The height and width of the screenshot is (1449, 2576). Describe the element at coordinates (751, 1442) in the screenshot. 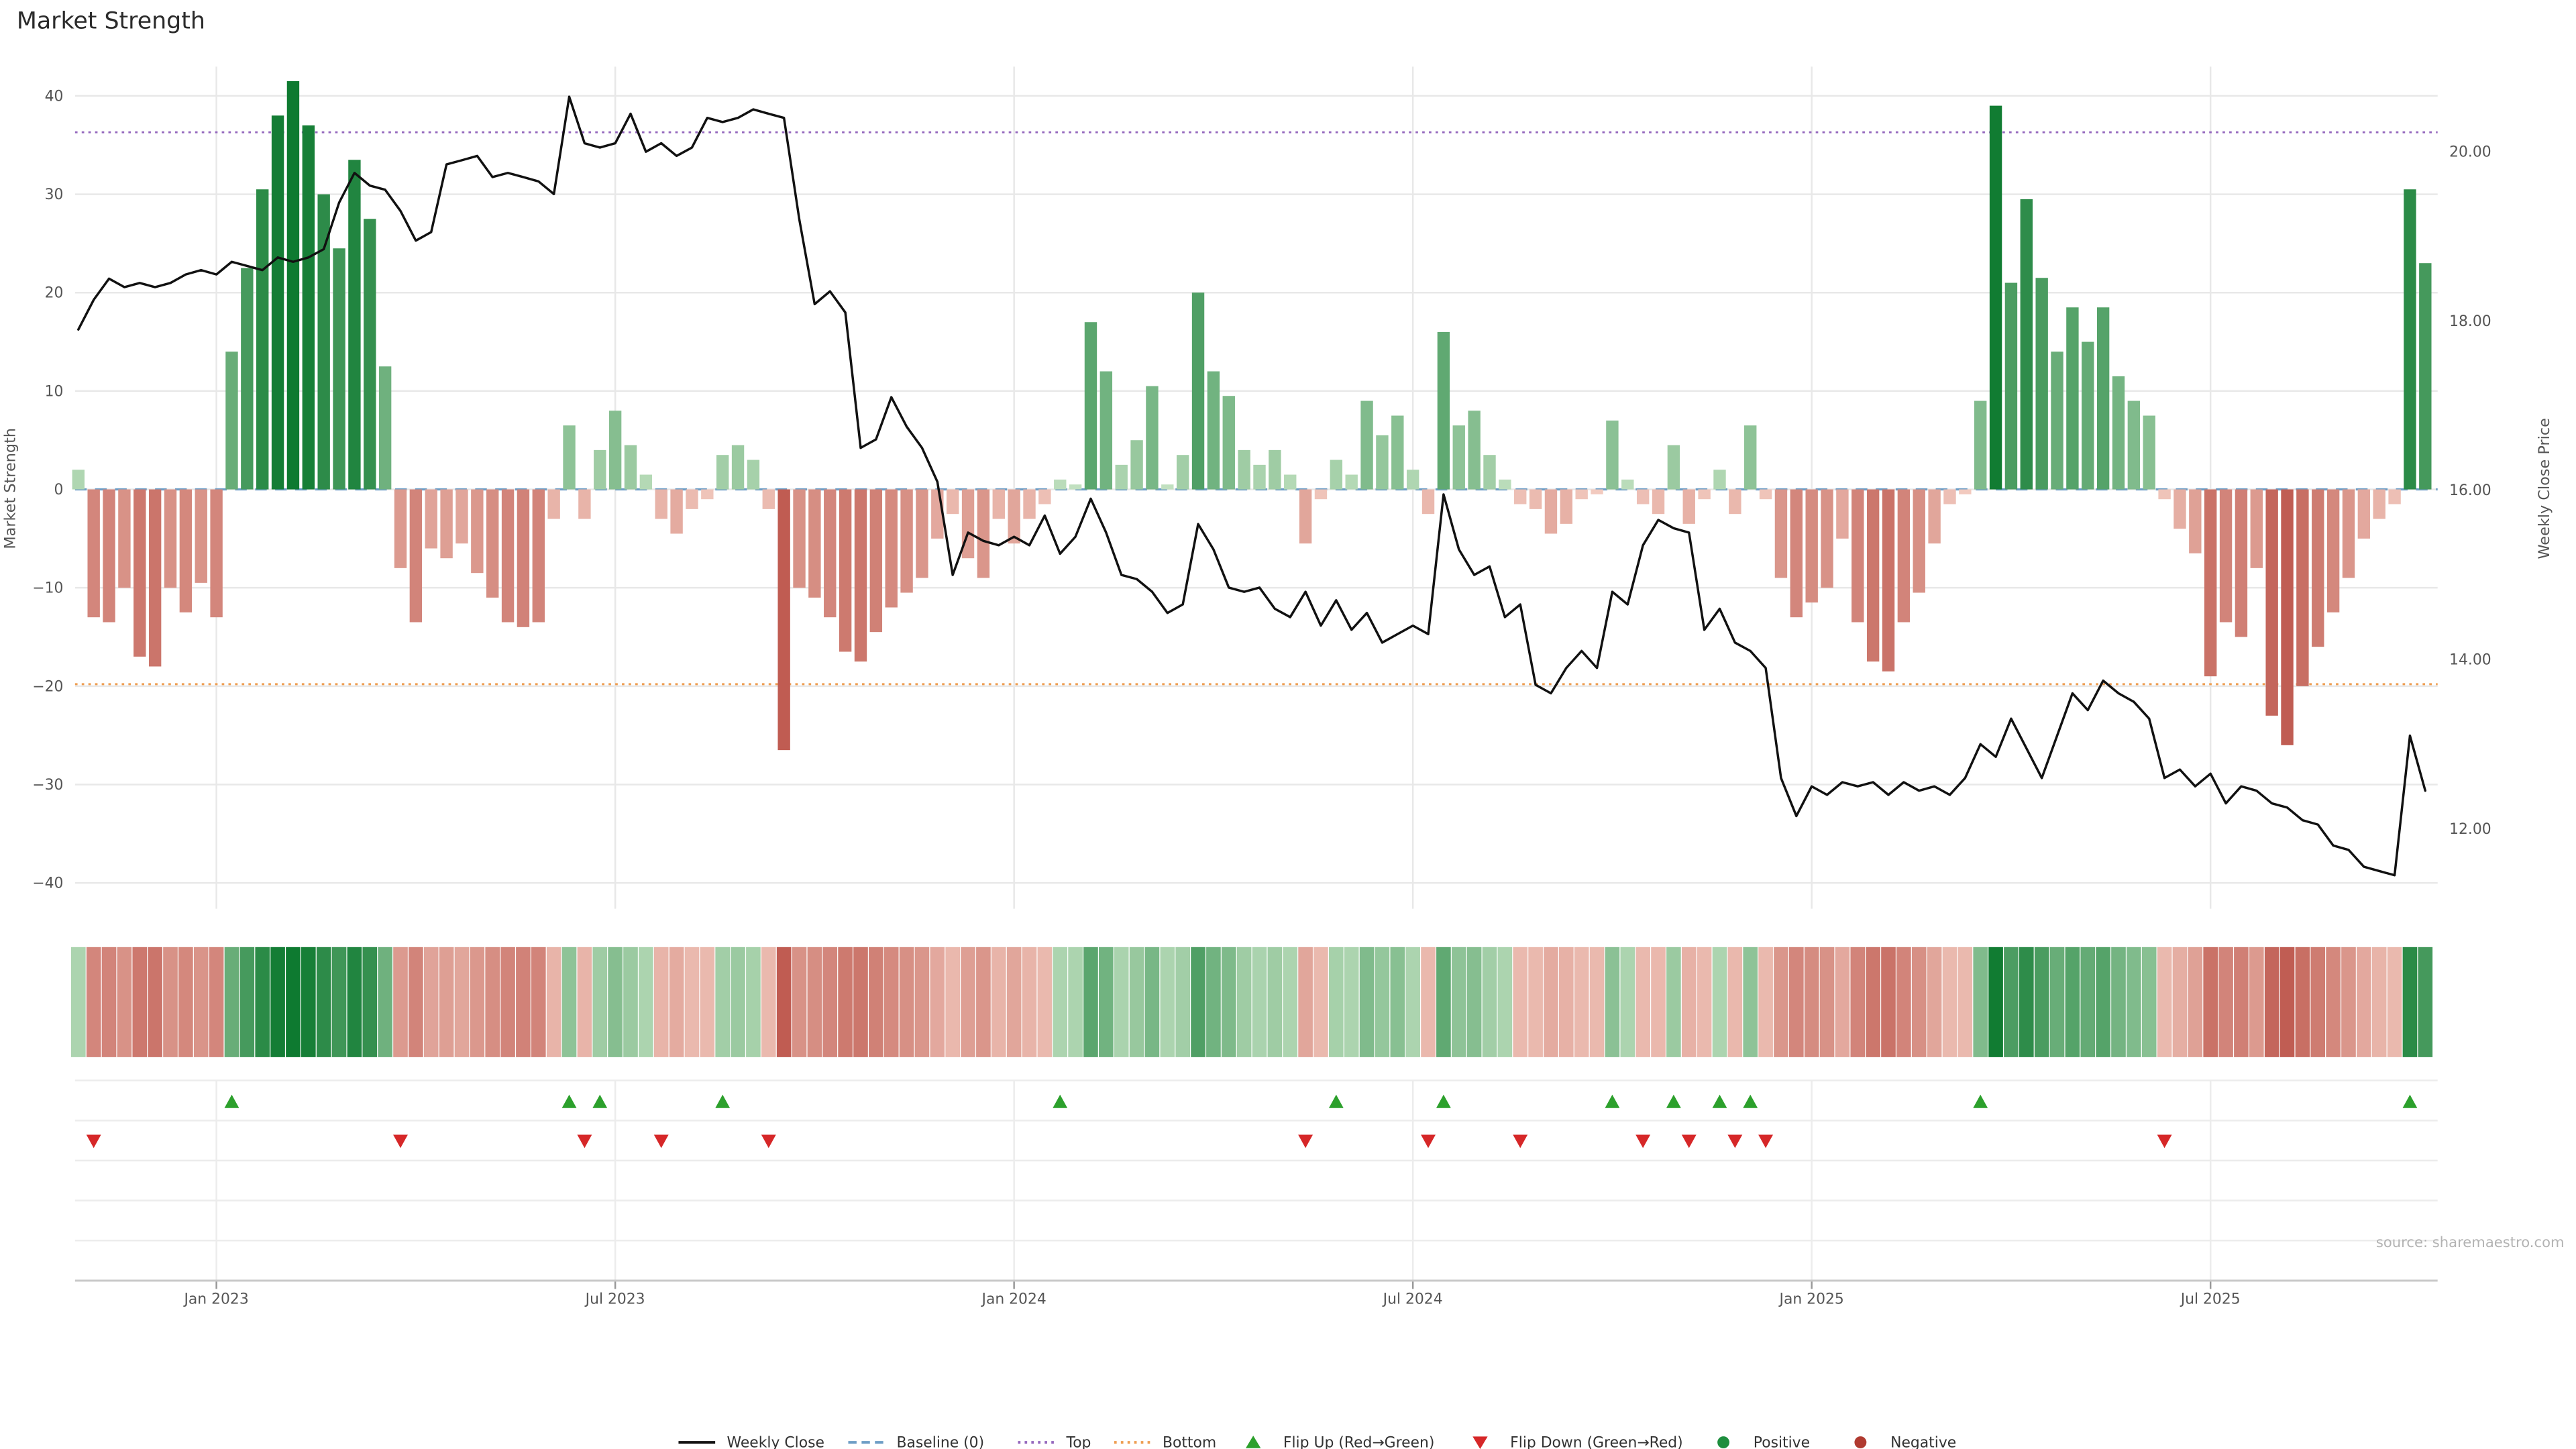

I see `legend-item-weekly-close: Weekly Close` at that location.